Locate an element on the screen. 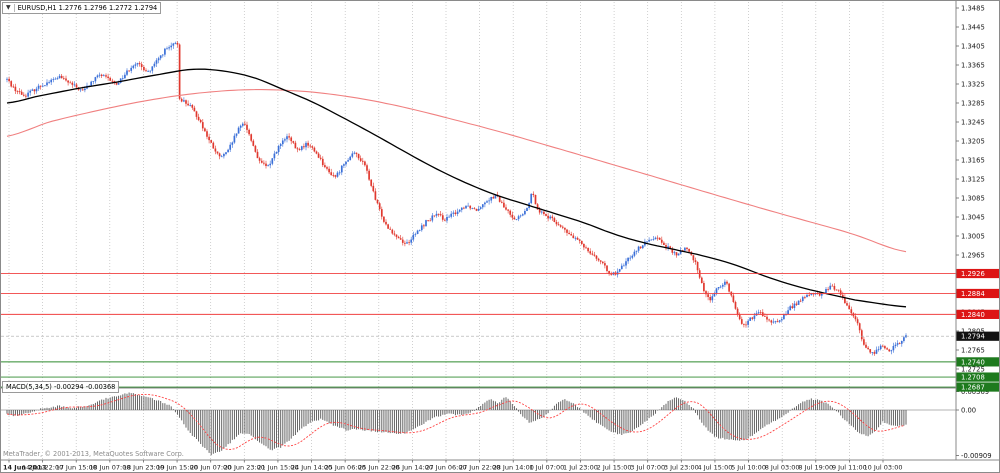 Image resolution: width=1000 pixels, height=473 pixels. support-price-label: 1.2740 is located at coordinates (973, 362).